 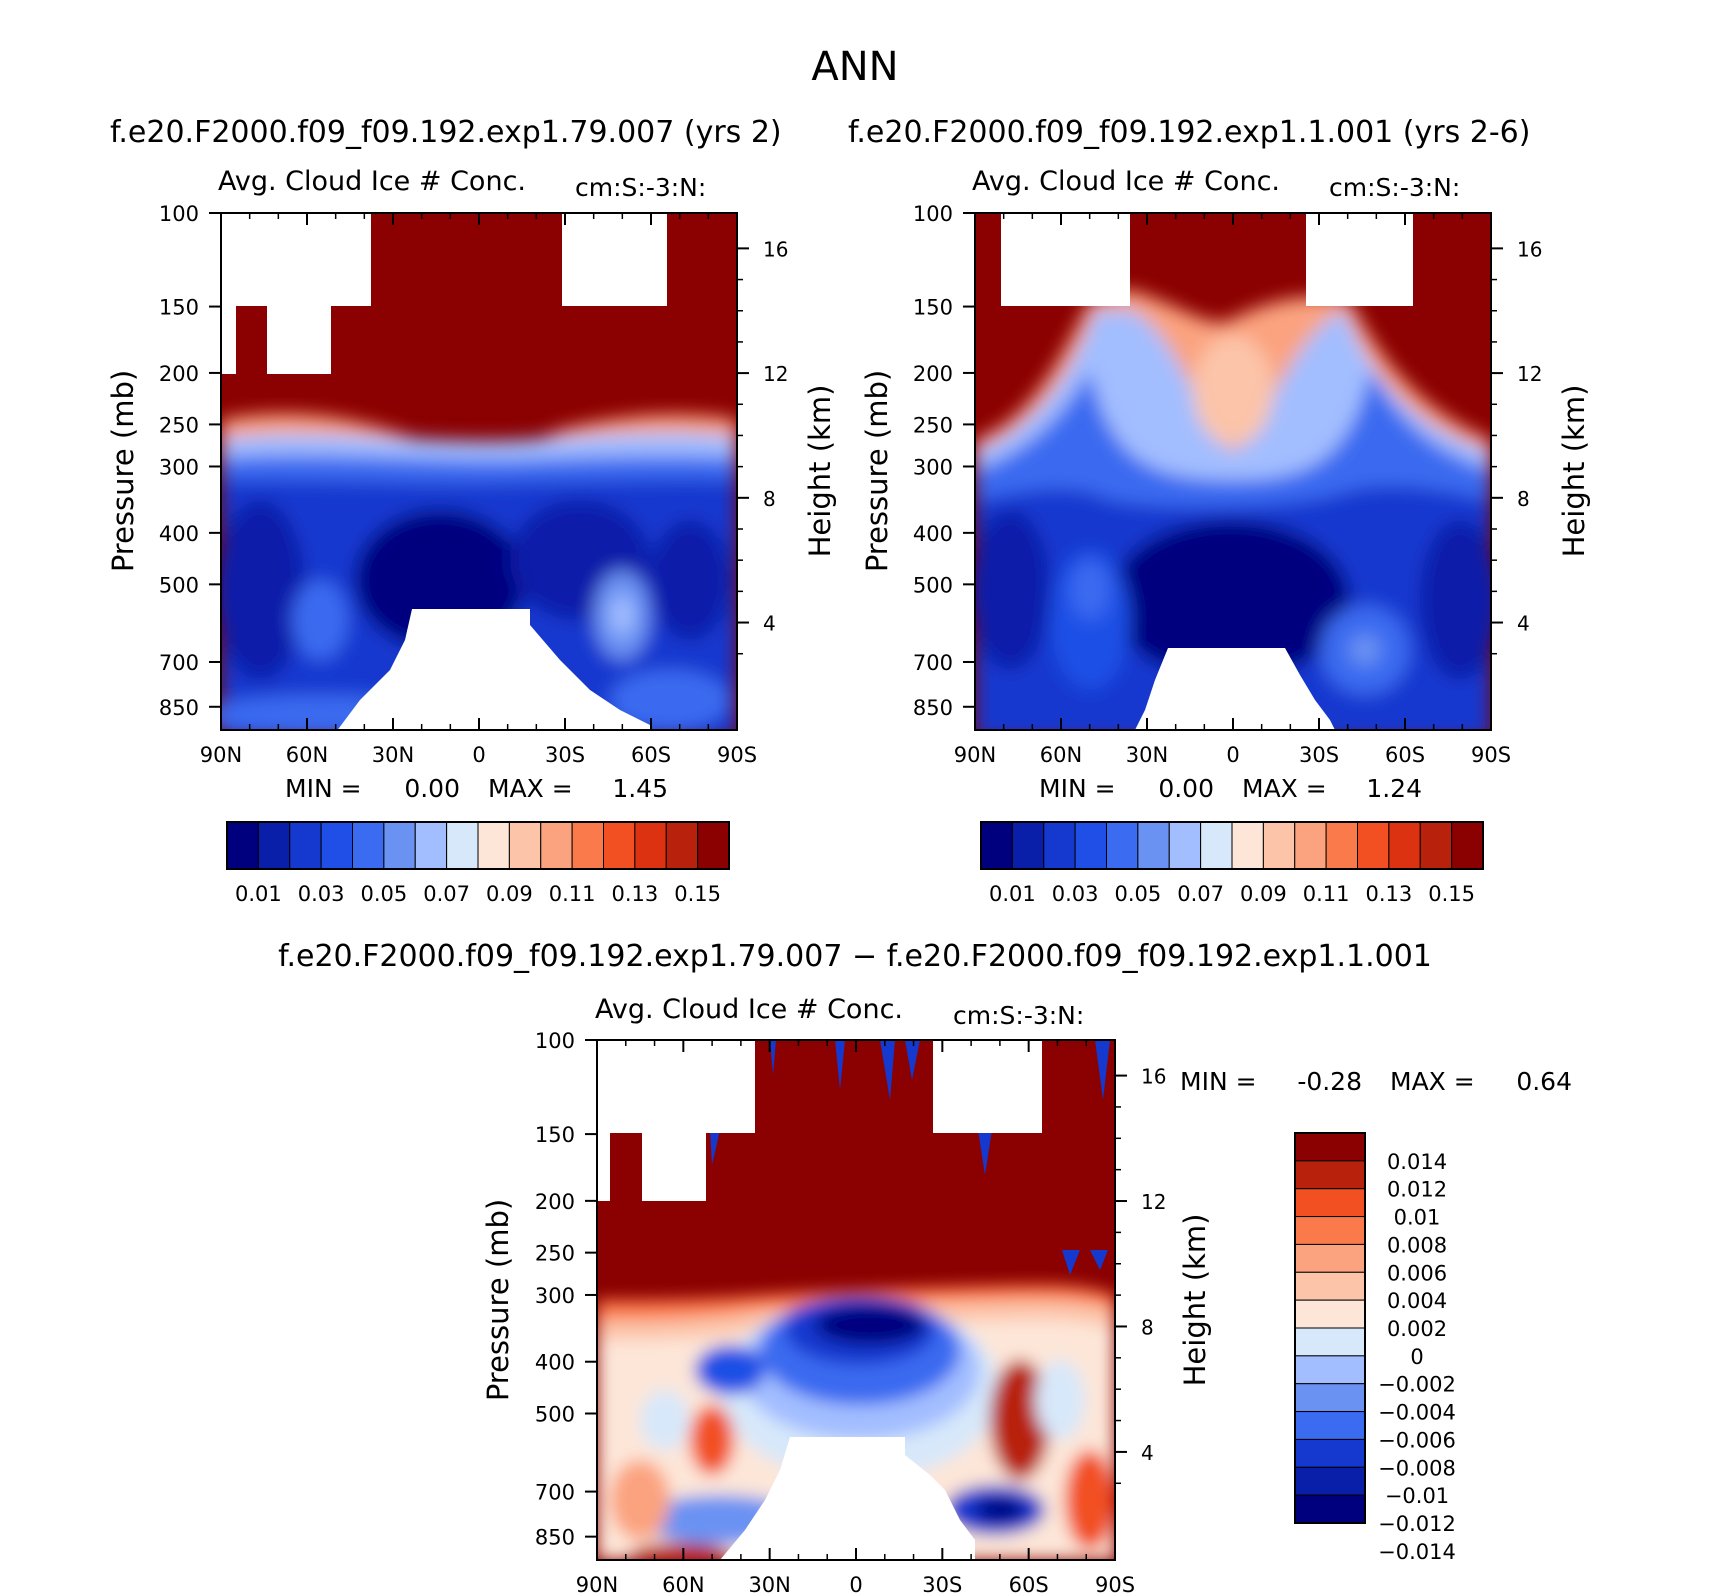 I want to click on colorbar-label: 0, so click(x=1416, y=1357).